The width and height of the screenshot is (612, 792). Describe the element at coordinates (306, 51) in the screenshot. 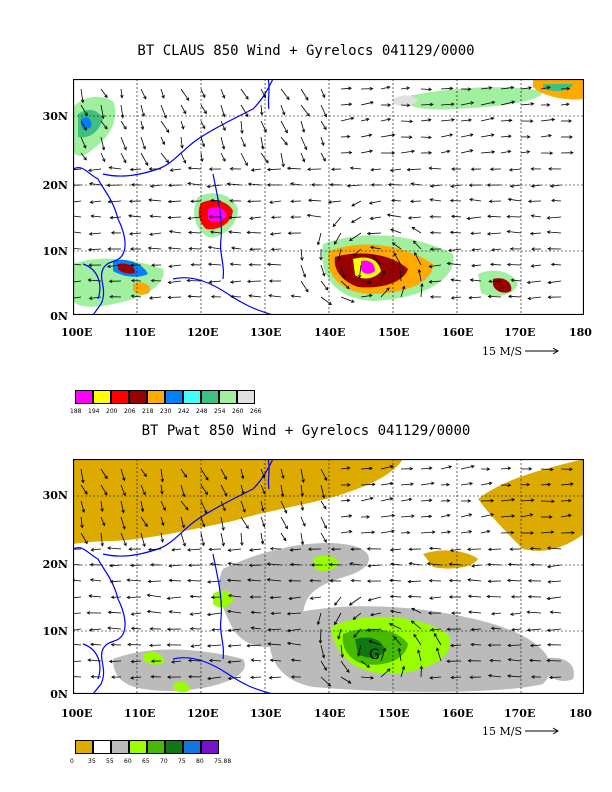

I see `panel1-title: BT CLAUS 850 Wind + Gyrelocs 041129/0000` at that location.